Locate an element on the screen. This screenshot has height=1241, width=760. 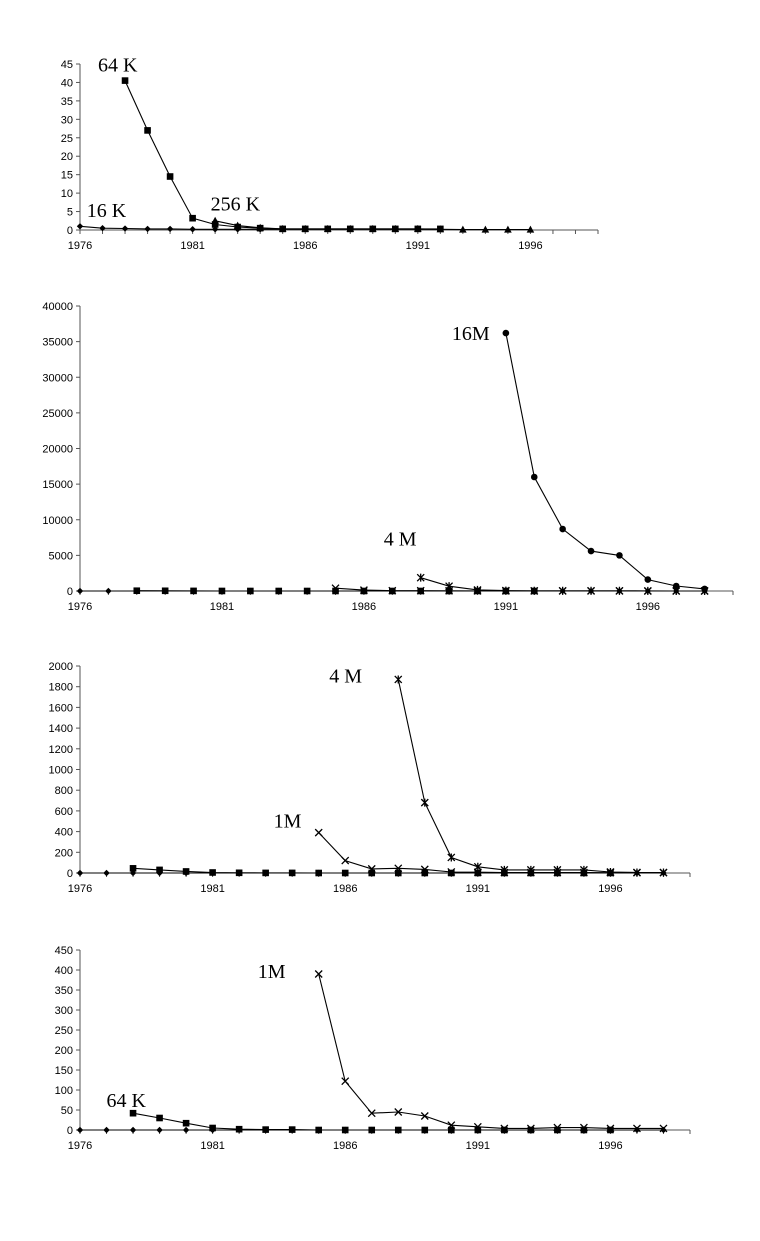
series-annotation: 16 K is located at coordinates (107, 211).